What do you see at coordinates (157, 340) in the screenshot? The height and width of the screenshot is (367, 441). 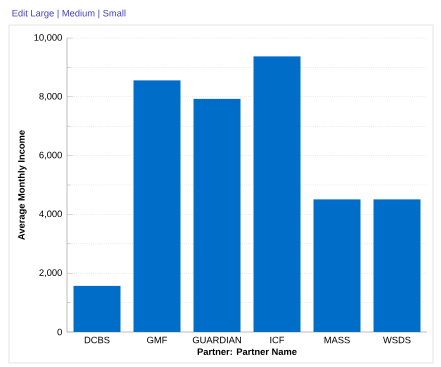 I see `x-tick-label: GMF` at bounding box center [157, 340].